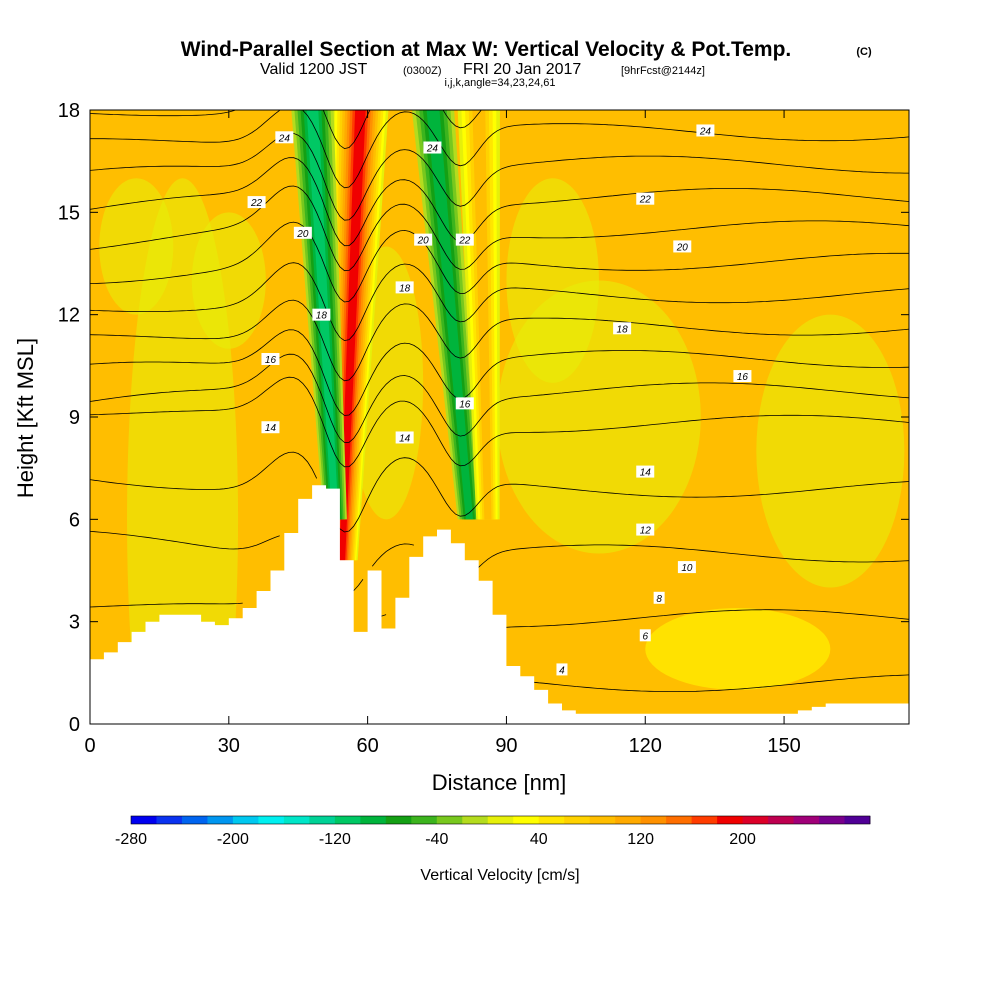 The height and width of the screenshot is (1000, 1000). Describe the element at coordinates (74, 623) in the screenshot. I see `y-tick-label: 3` at that location.